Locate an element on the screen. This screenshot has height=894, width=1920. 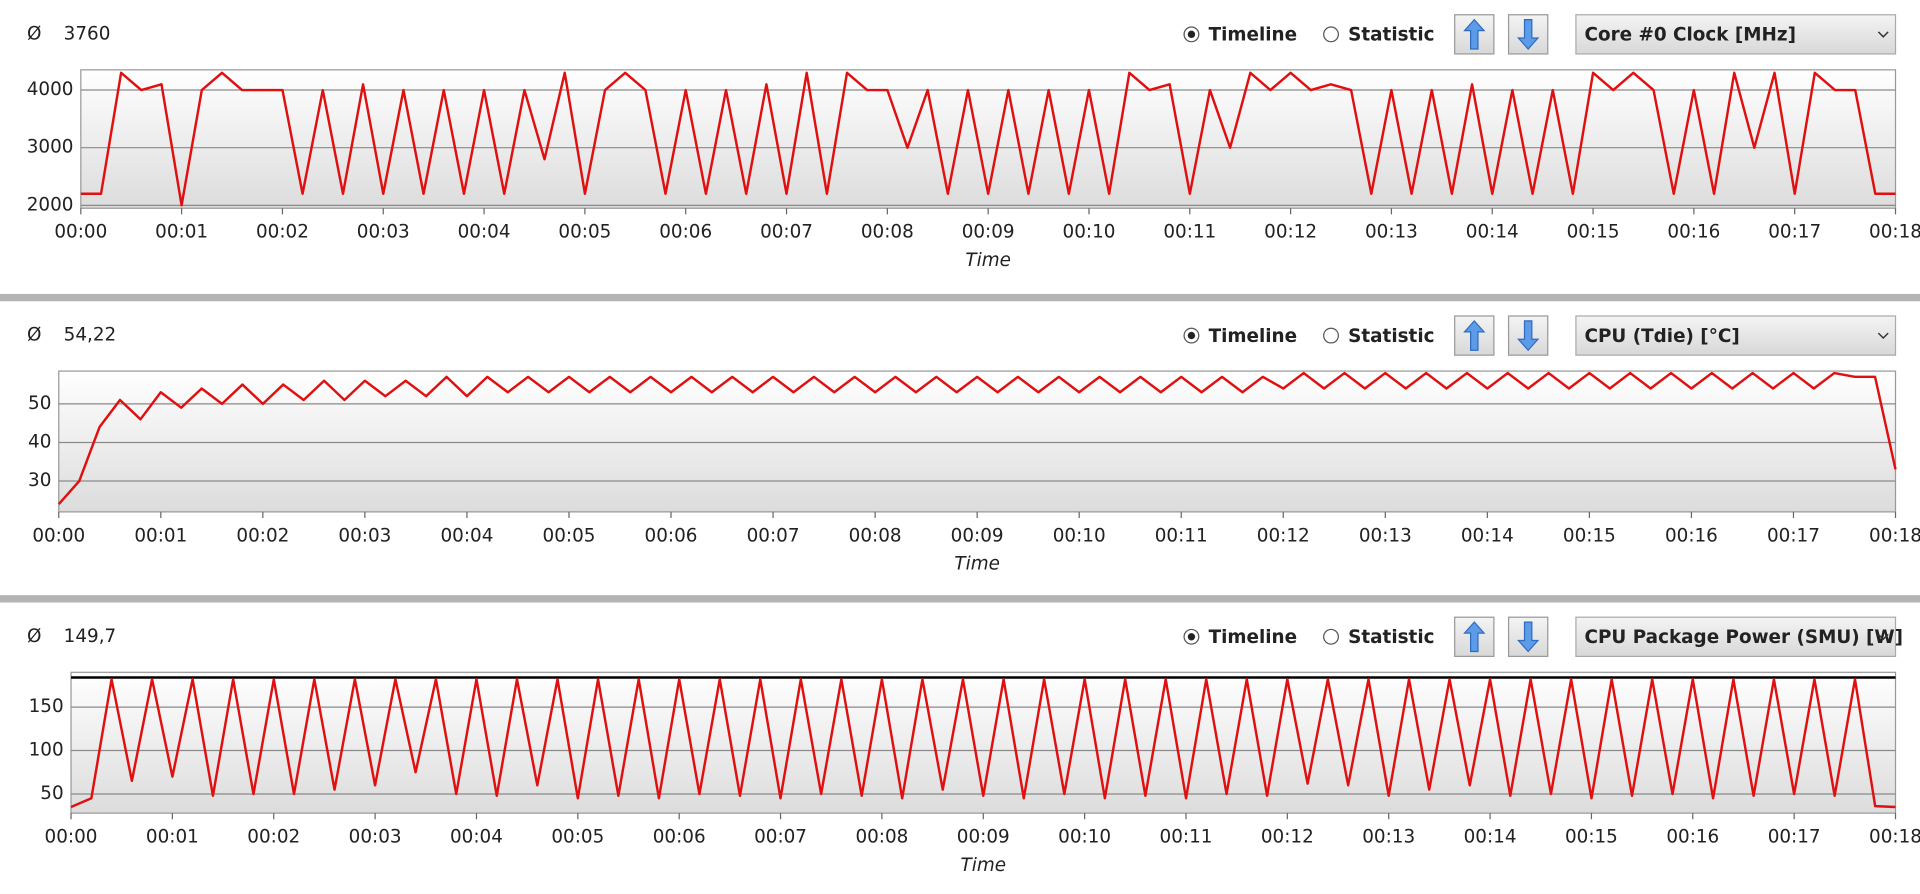
sensor-name: Core #0 Clock [MHz] is located at coordinates (1690, 35).